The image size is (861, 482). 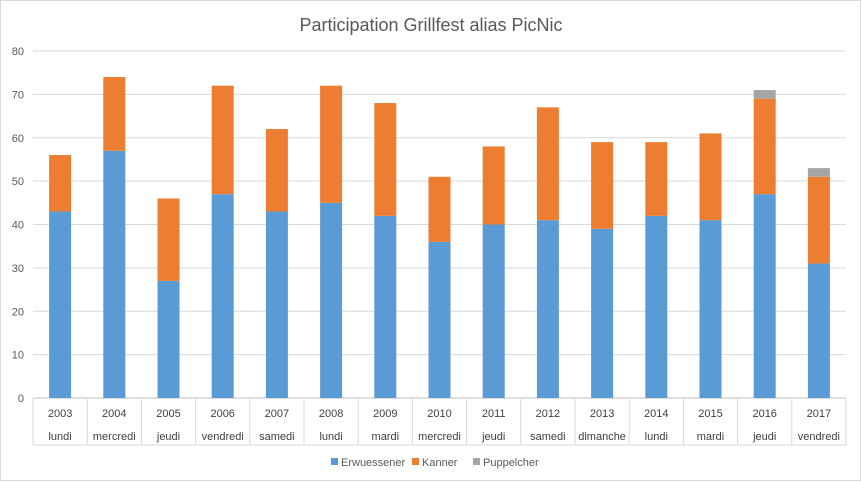 What do you see at coordinates (18, 52) in the screenshot?
I see `y-tick-label: 80` at bounding box center [18, 52].